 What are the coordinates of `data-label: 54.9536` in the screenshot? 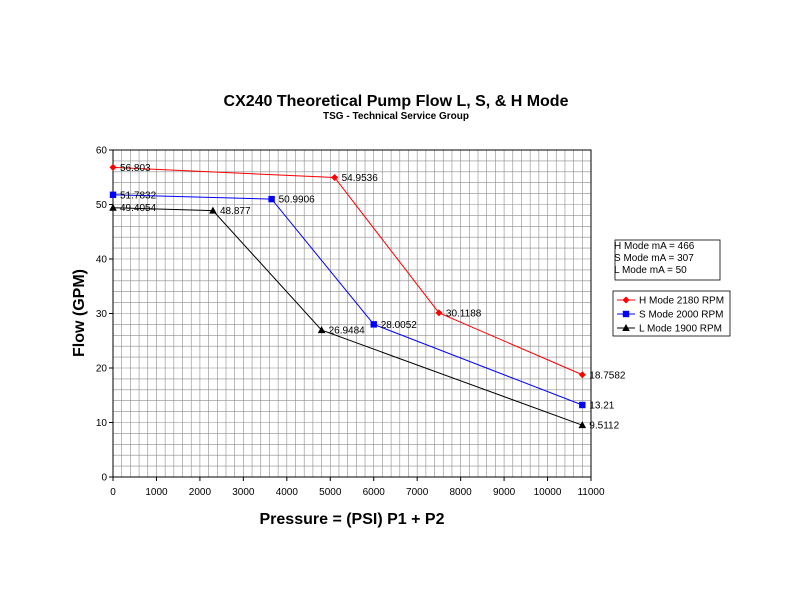 It's located at (360, 178).